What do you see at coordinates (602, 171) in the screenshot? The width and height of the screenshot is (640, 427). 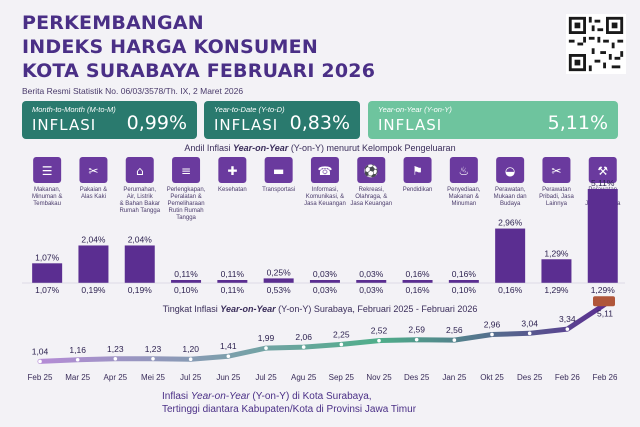 I see `tools-icon-glyph: ⚒` at bounding box center [602, 171].